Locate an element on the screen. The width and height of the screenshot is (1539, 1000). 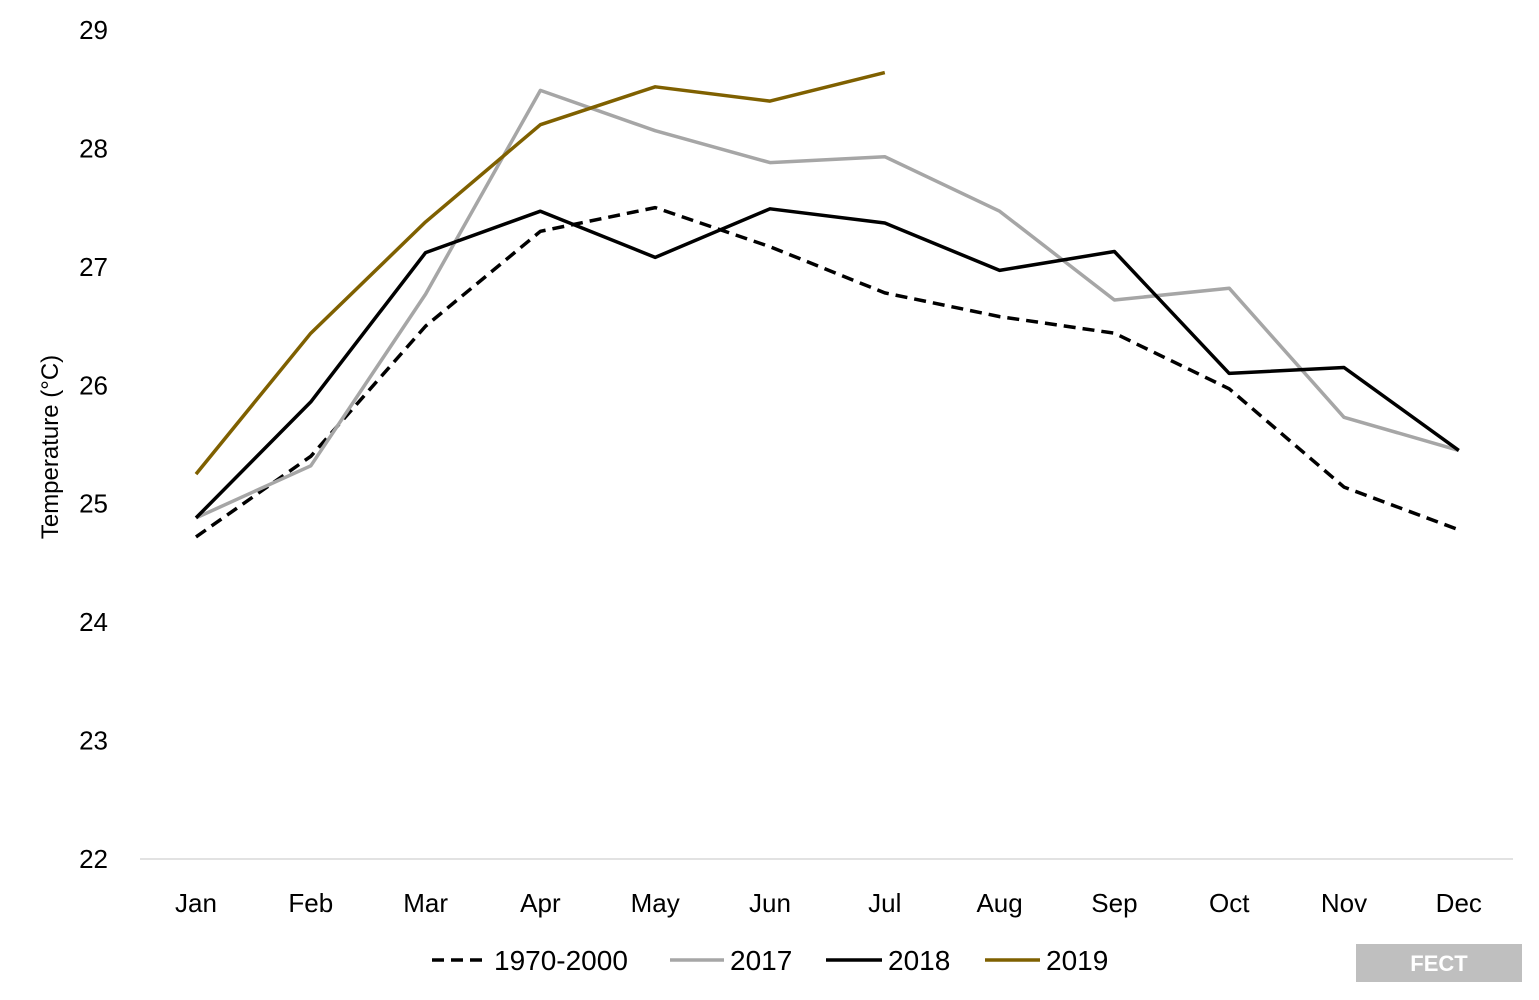
x-tick-label: Sep is located at coordinates (1114, 903).